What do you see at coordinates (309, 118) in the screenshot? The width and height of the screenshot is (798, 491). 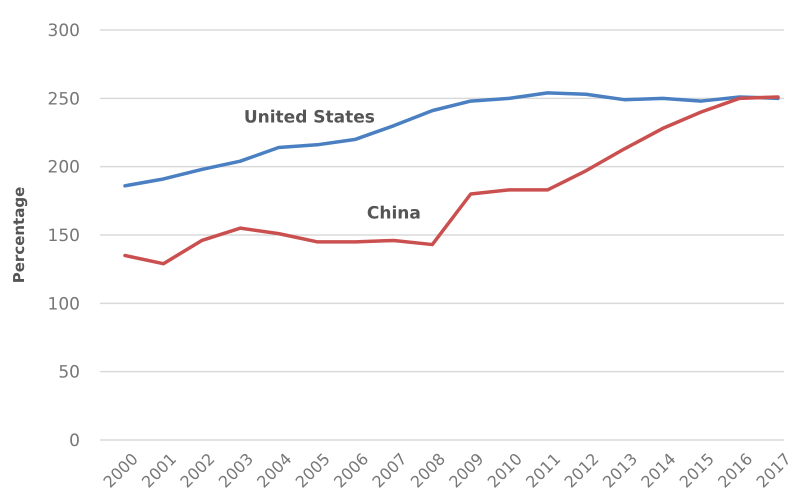 I see `series-label: United States` at bounding box center [309, 118].